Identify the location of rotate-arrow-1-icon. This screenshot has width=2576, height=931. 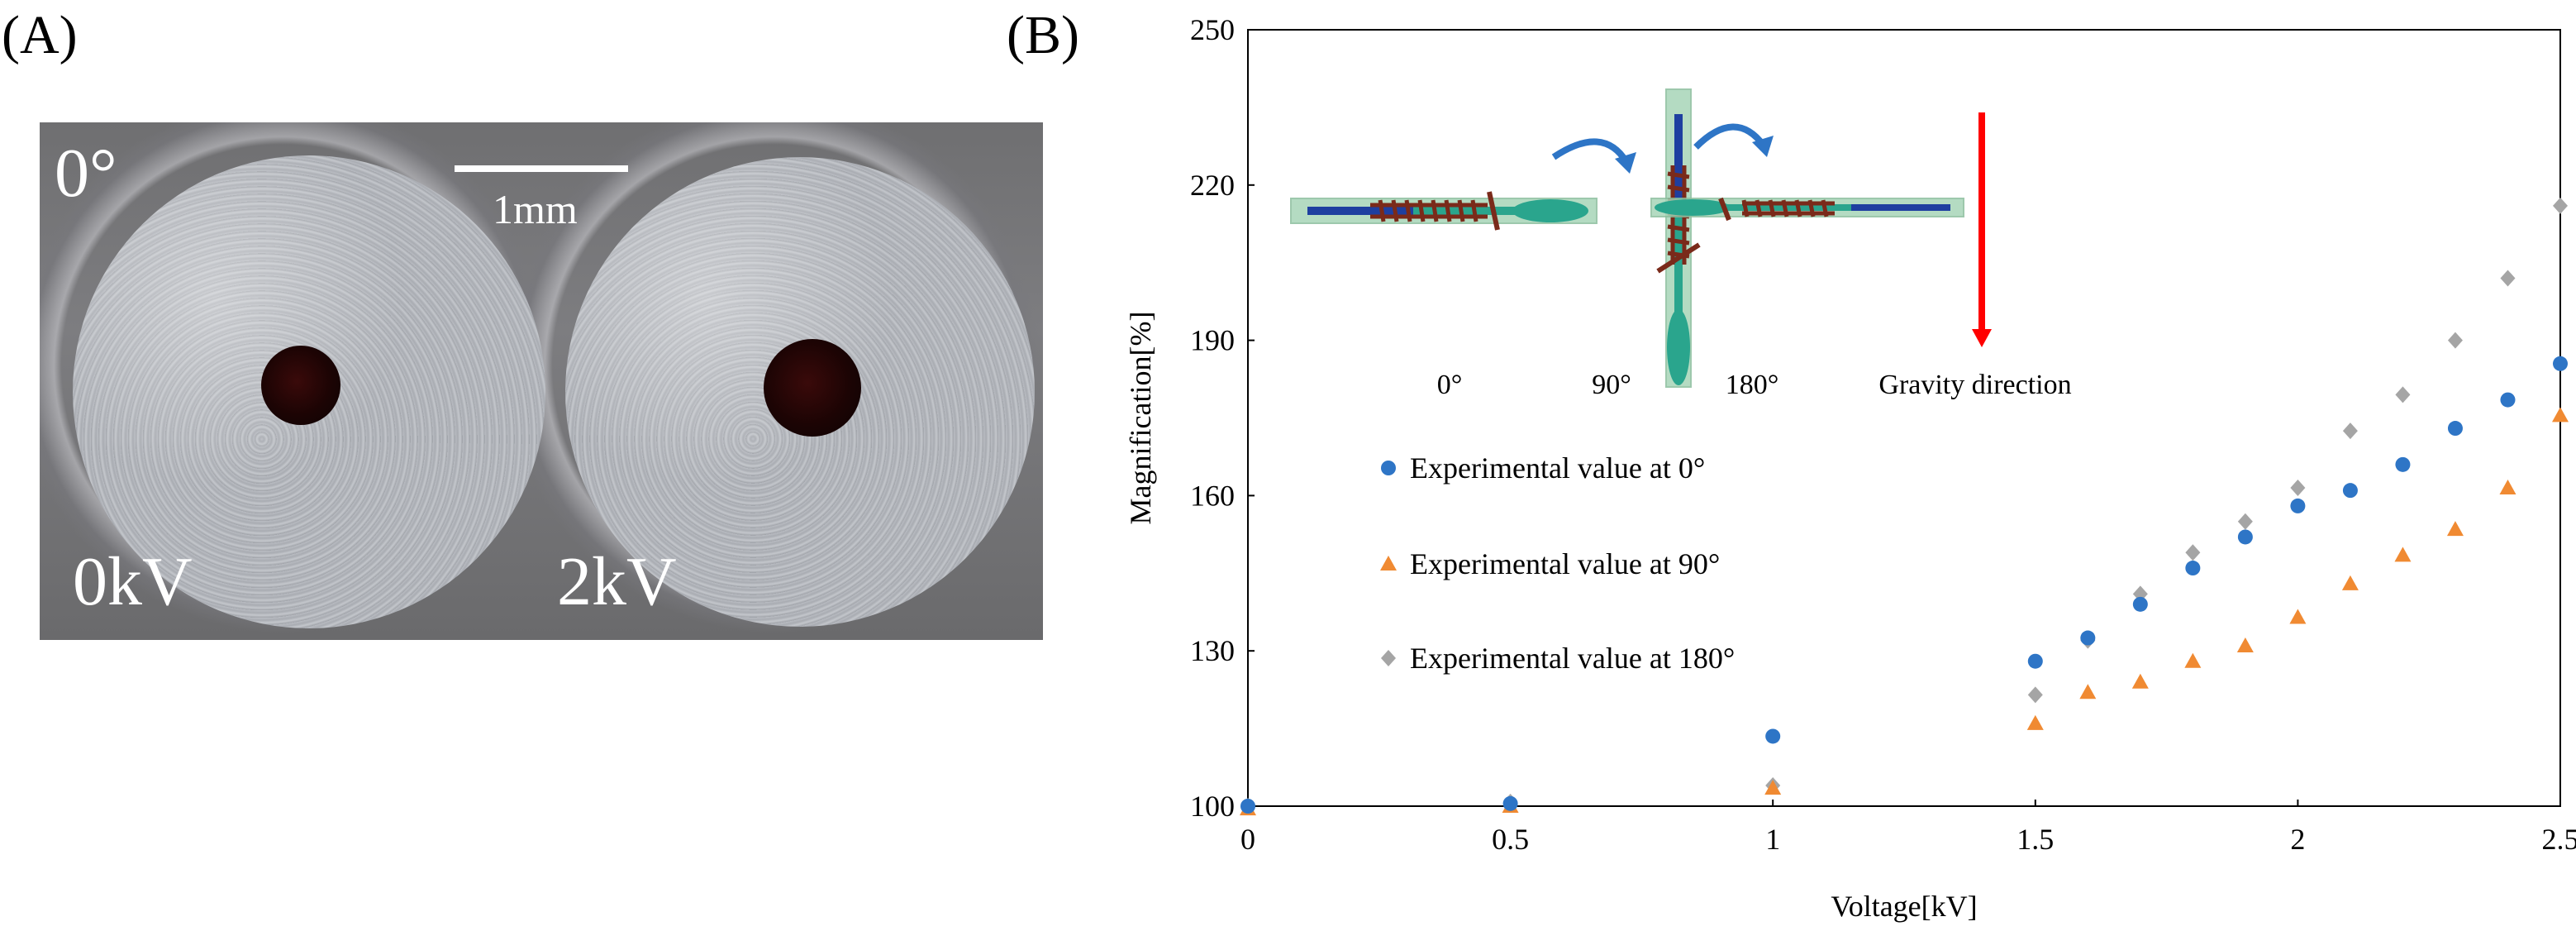
(1591, 151).